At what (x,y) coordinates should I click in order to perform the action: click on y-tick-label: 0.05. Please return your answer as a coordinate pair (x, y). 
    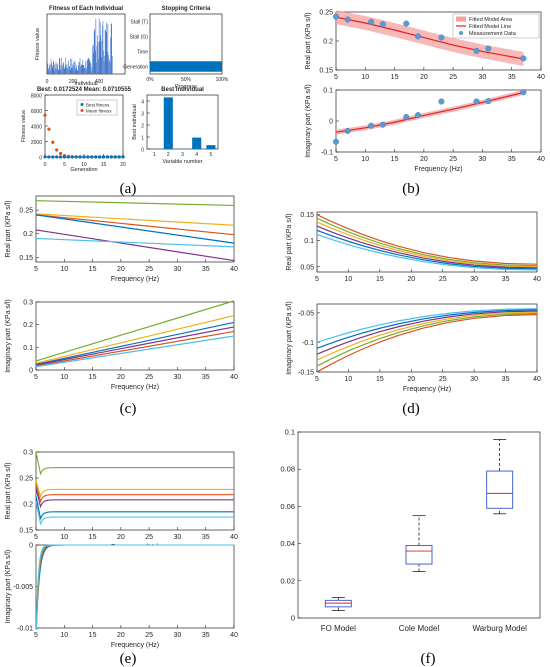
    Looking at the image, I should click on (307, 267).